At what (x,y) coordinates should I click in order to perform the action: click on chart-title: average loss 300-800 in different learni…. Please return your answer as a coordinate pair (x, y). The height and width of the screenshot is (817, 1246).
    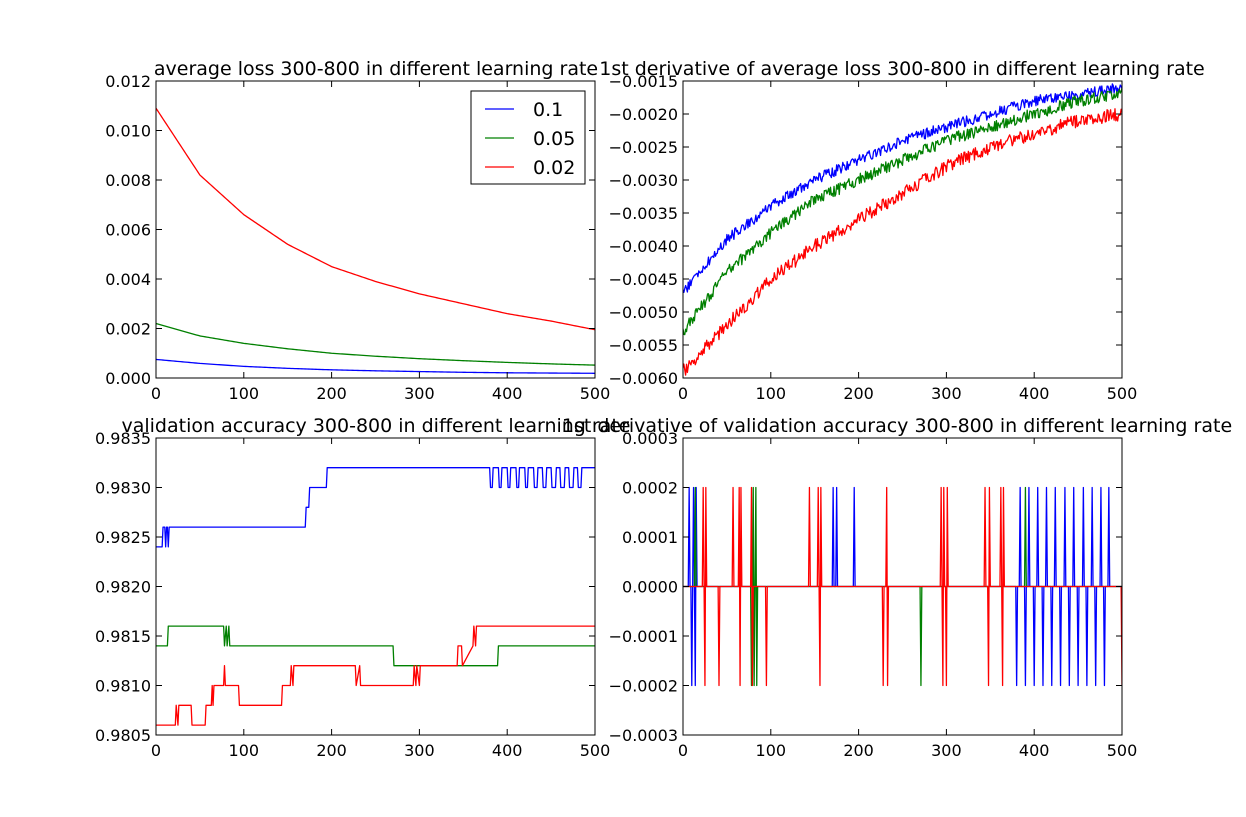
    Looking at the image, I should click on (376, 69).